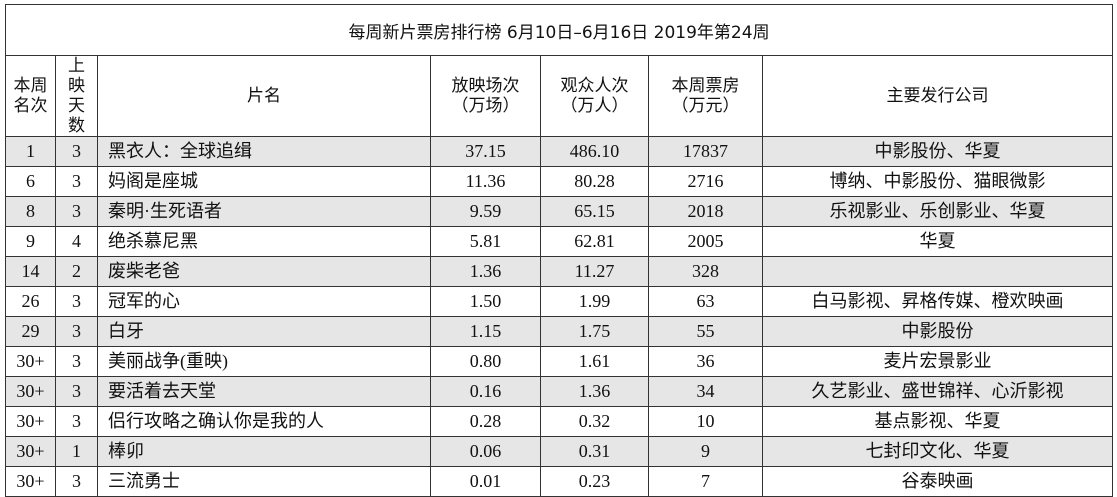 Image resolution: width=1117 pixels, height=497 pixels. I want to click on table-cell: 侣行攻略之确认你是我的人, so click(264, 421).